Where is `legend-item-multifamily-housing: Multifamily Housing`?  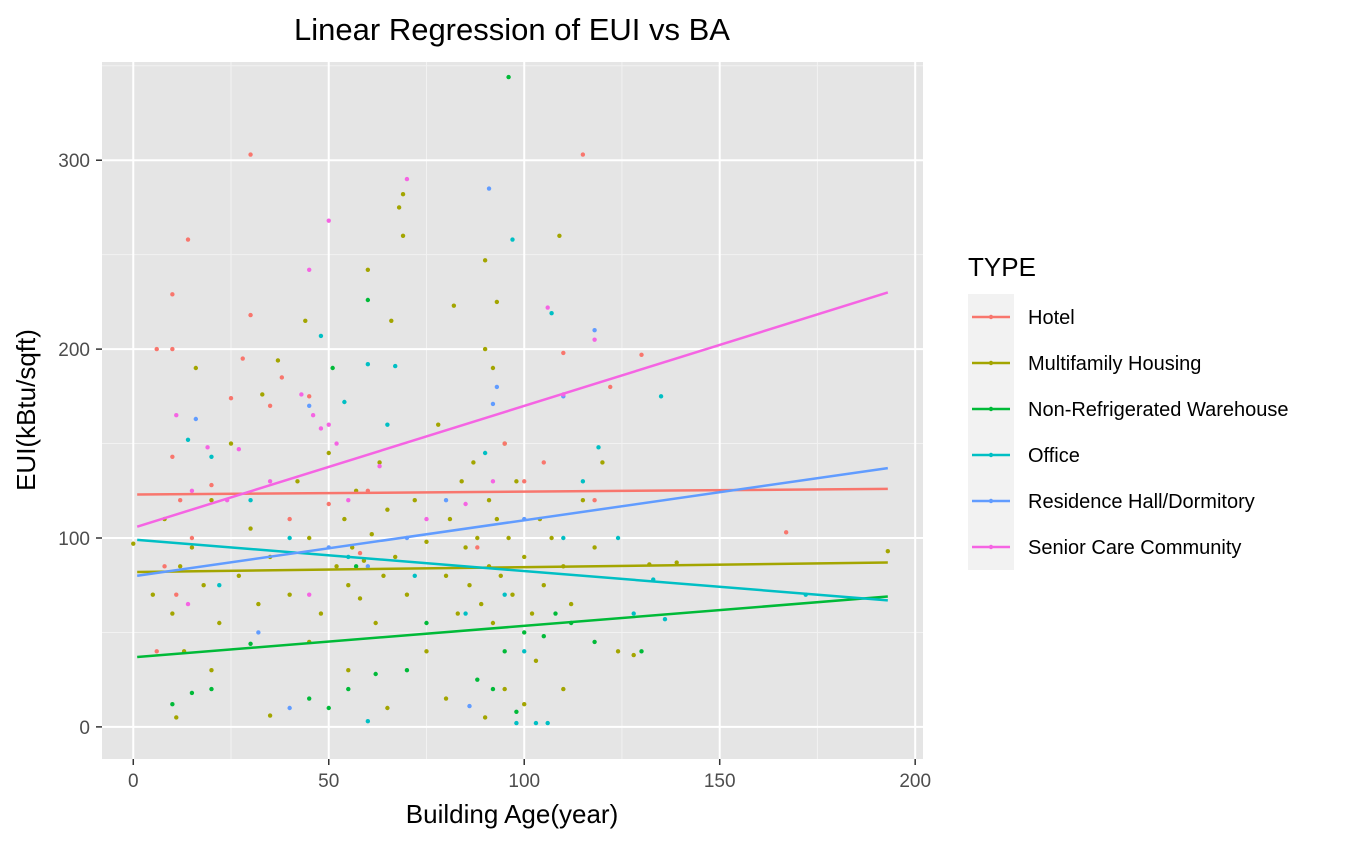
legend-item-multifamily-housing: Multifamily Housing is located at coordinates (1084, 363).